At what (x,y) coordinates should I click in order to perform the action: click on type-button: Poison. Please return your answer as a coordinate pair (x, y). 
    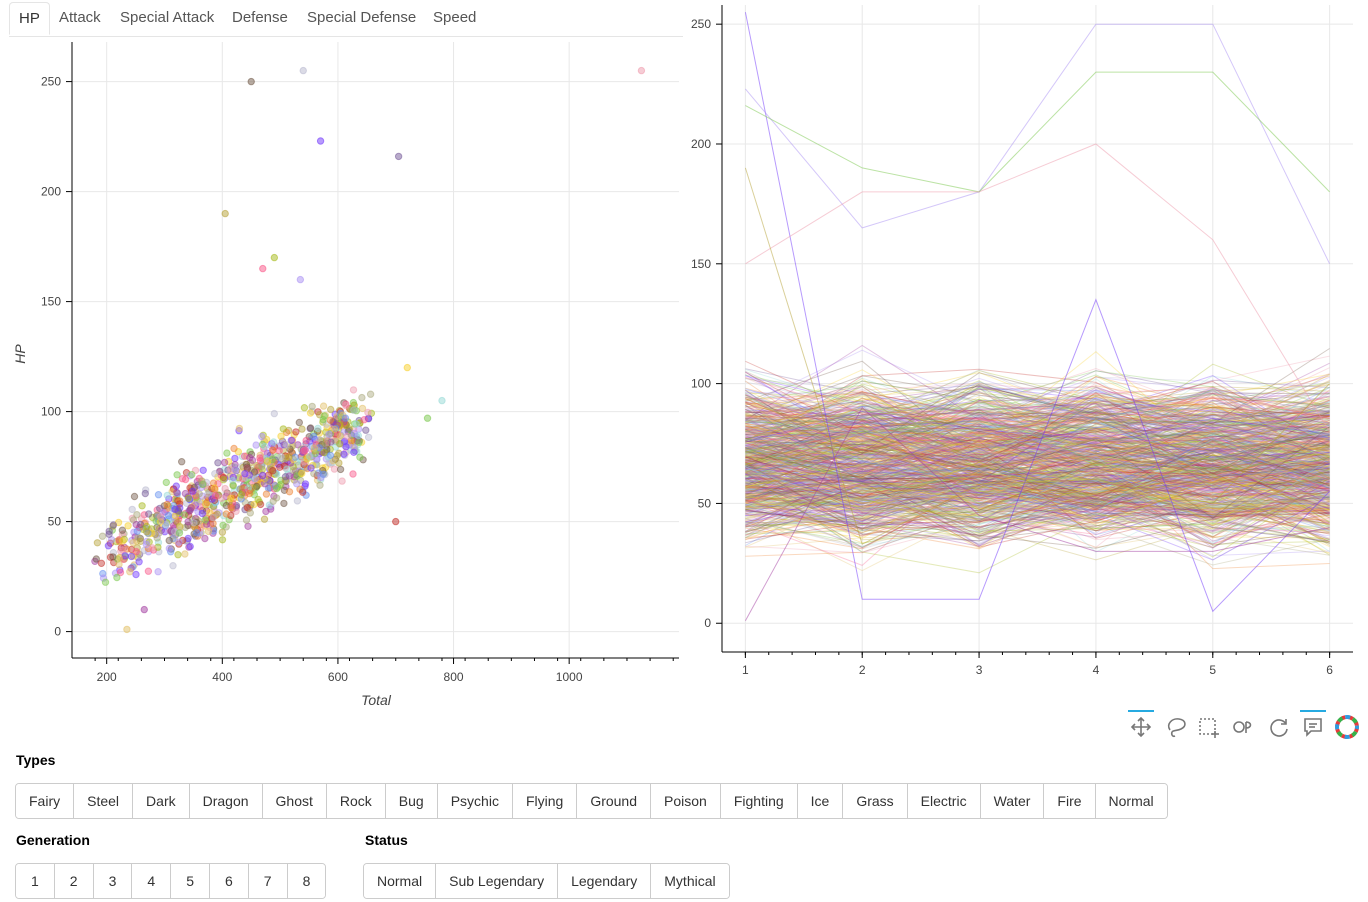
    Looking at the image, I should click on (686, 801).